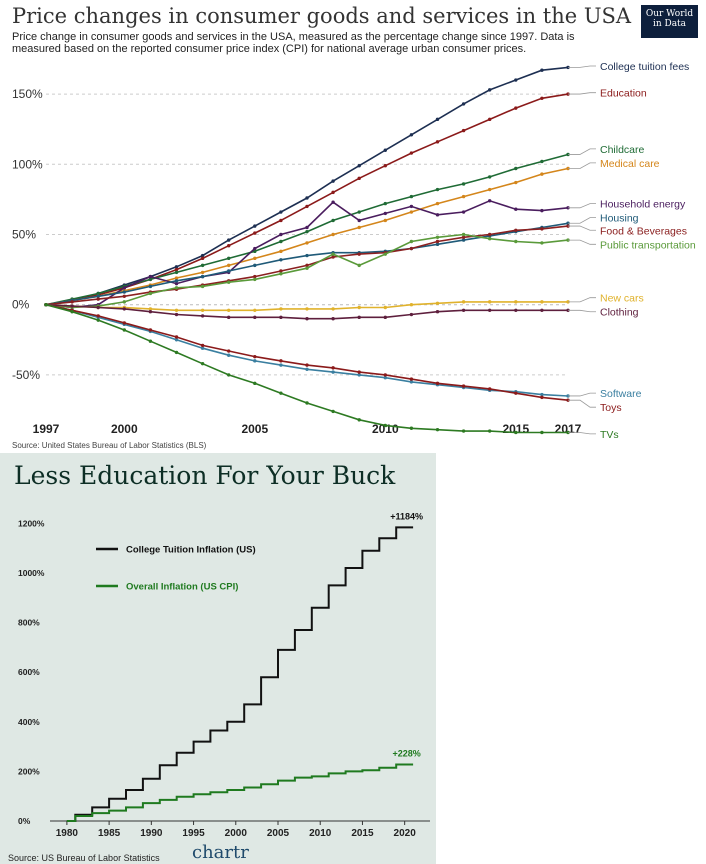 Image resolution: width=706 pixels, height=864 pixels. Describe the element at coordinates (151, 833) in the screenshot. I see `chart2-x-tick-label: 1990` at that location.